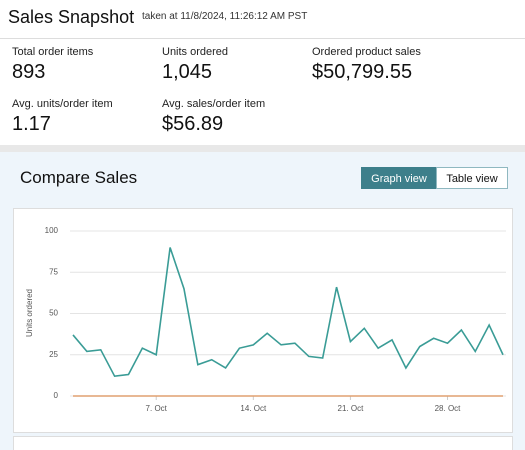 This screenshot has width=525, height=450. What do you see at coordinates (71, 17) in the screenshot?
I see `page-title: Sales Snapshot` at bounding box center [71, 17].